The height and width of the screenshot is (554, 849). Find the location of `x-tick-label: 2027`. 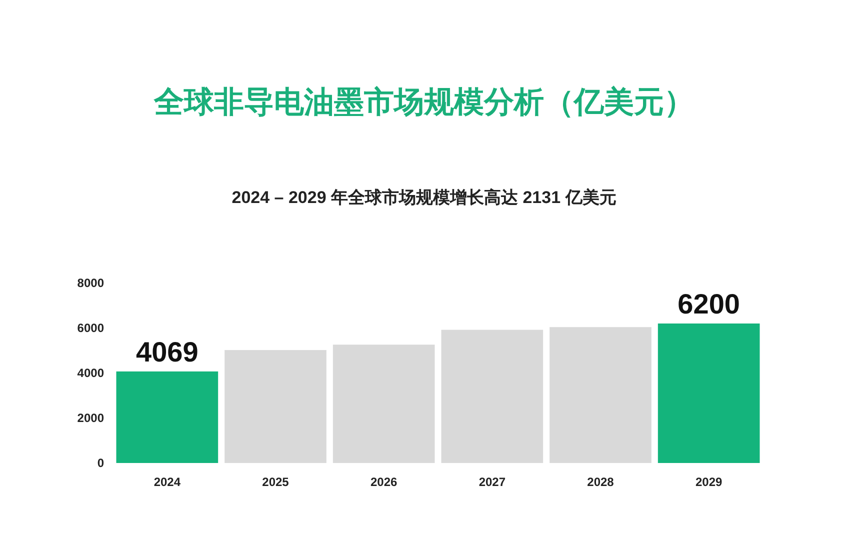

x-tick-label: 2027 is located at coordinates (492, 482).